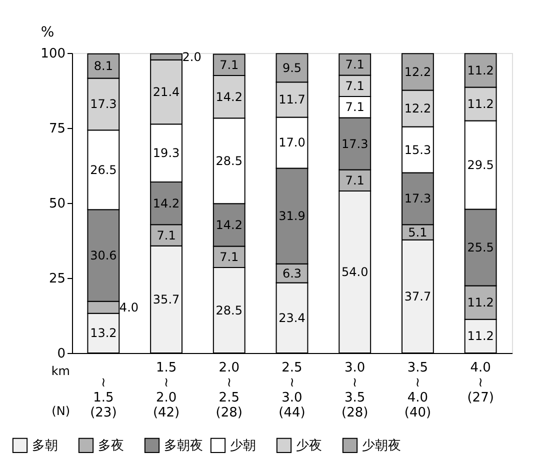 Image resolution: width=542 pixels, height=454 pixels. I want to click on data-label: 26.5, so click(103, 169).